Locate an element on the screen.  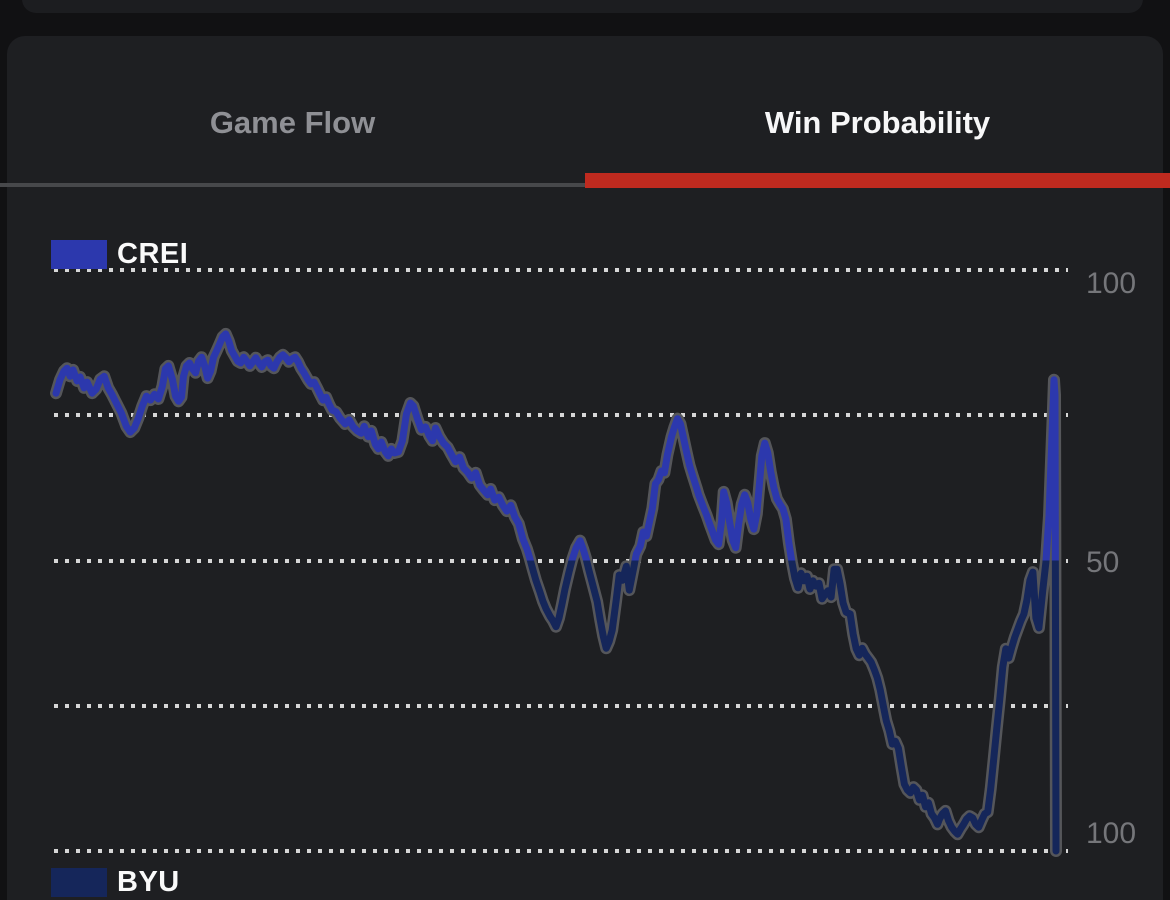
tab-game-flow: Game Flow is located at coordinates (292, 122).